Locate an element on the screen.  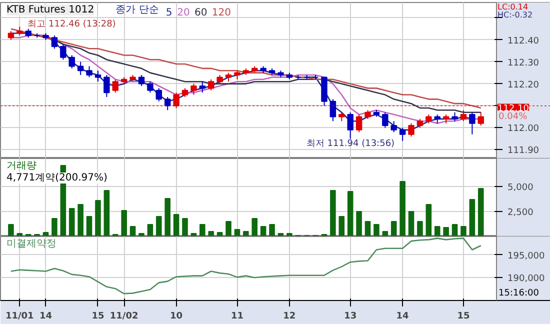
chart-title: KTB Futures 1012 is located at coordinates (50, 10).